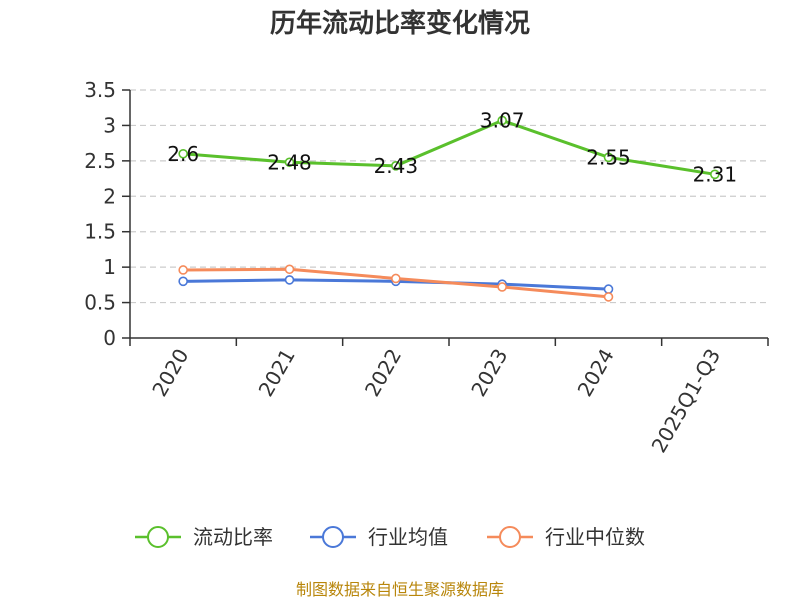 The height and width of the screenshot is (600, 800). What do you see at coordinates (400, 589) in the screenshot?
I see `source-note: 制图数据来自恒生聚源数据库` at bounding box center [400, 589].